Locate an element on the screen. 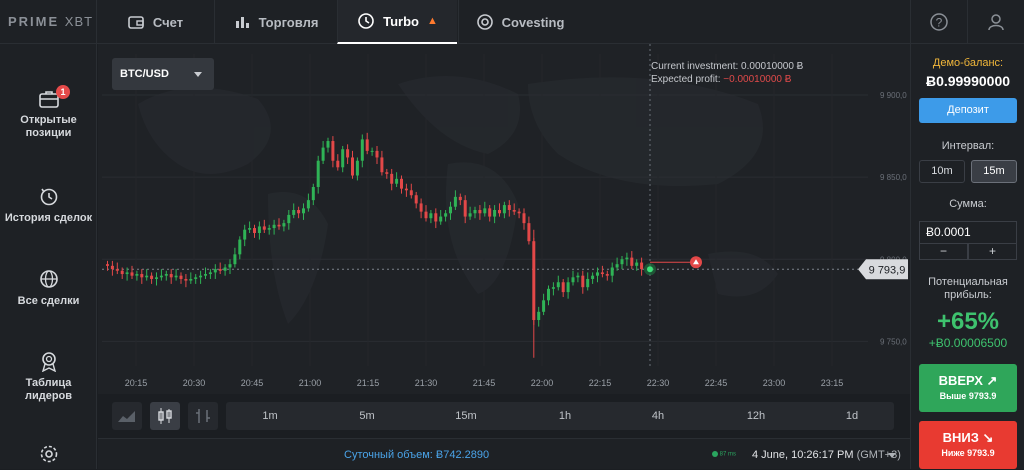 This screenshot has width=1024, height=470. sidebar-item-open-positions: 1 Открытые позиции is located at coordinates (48, 112).